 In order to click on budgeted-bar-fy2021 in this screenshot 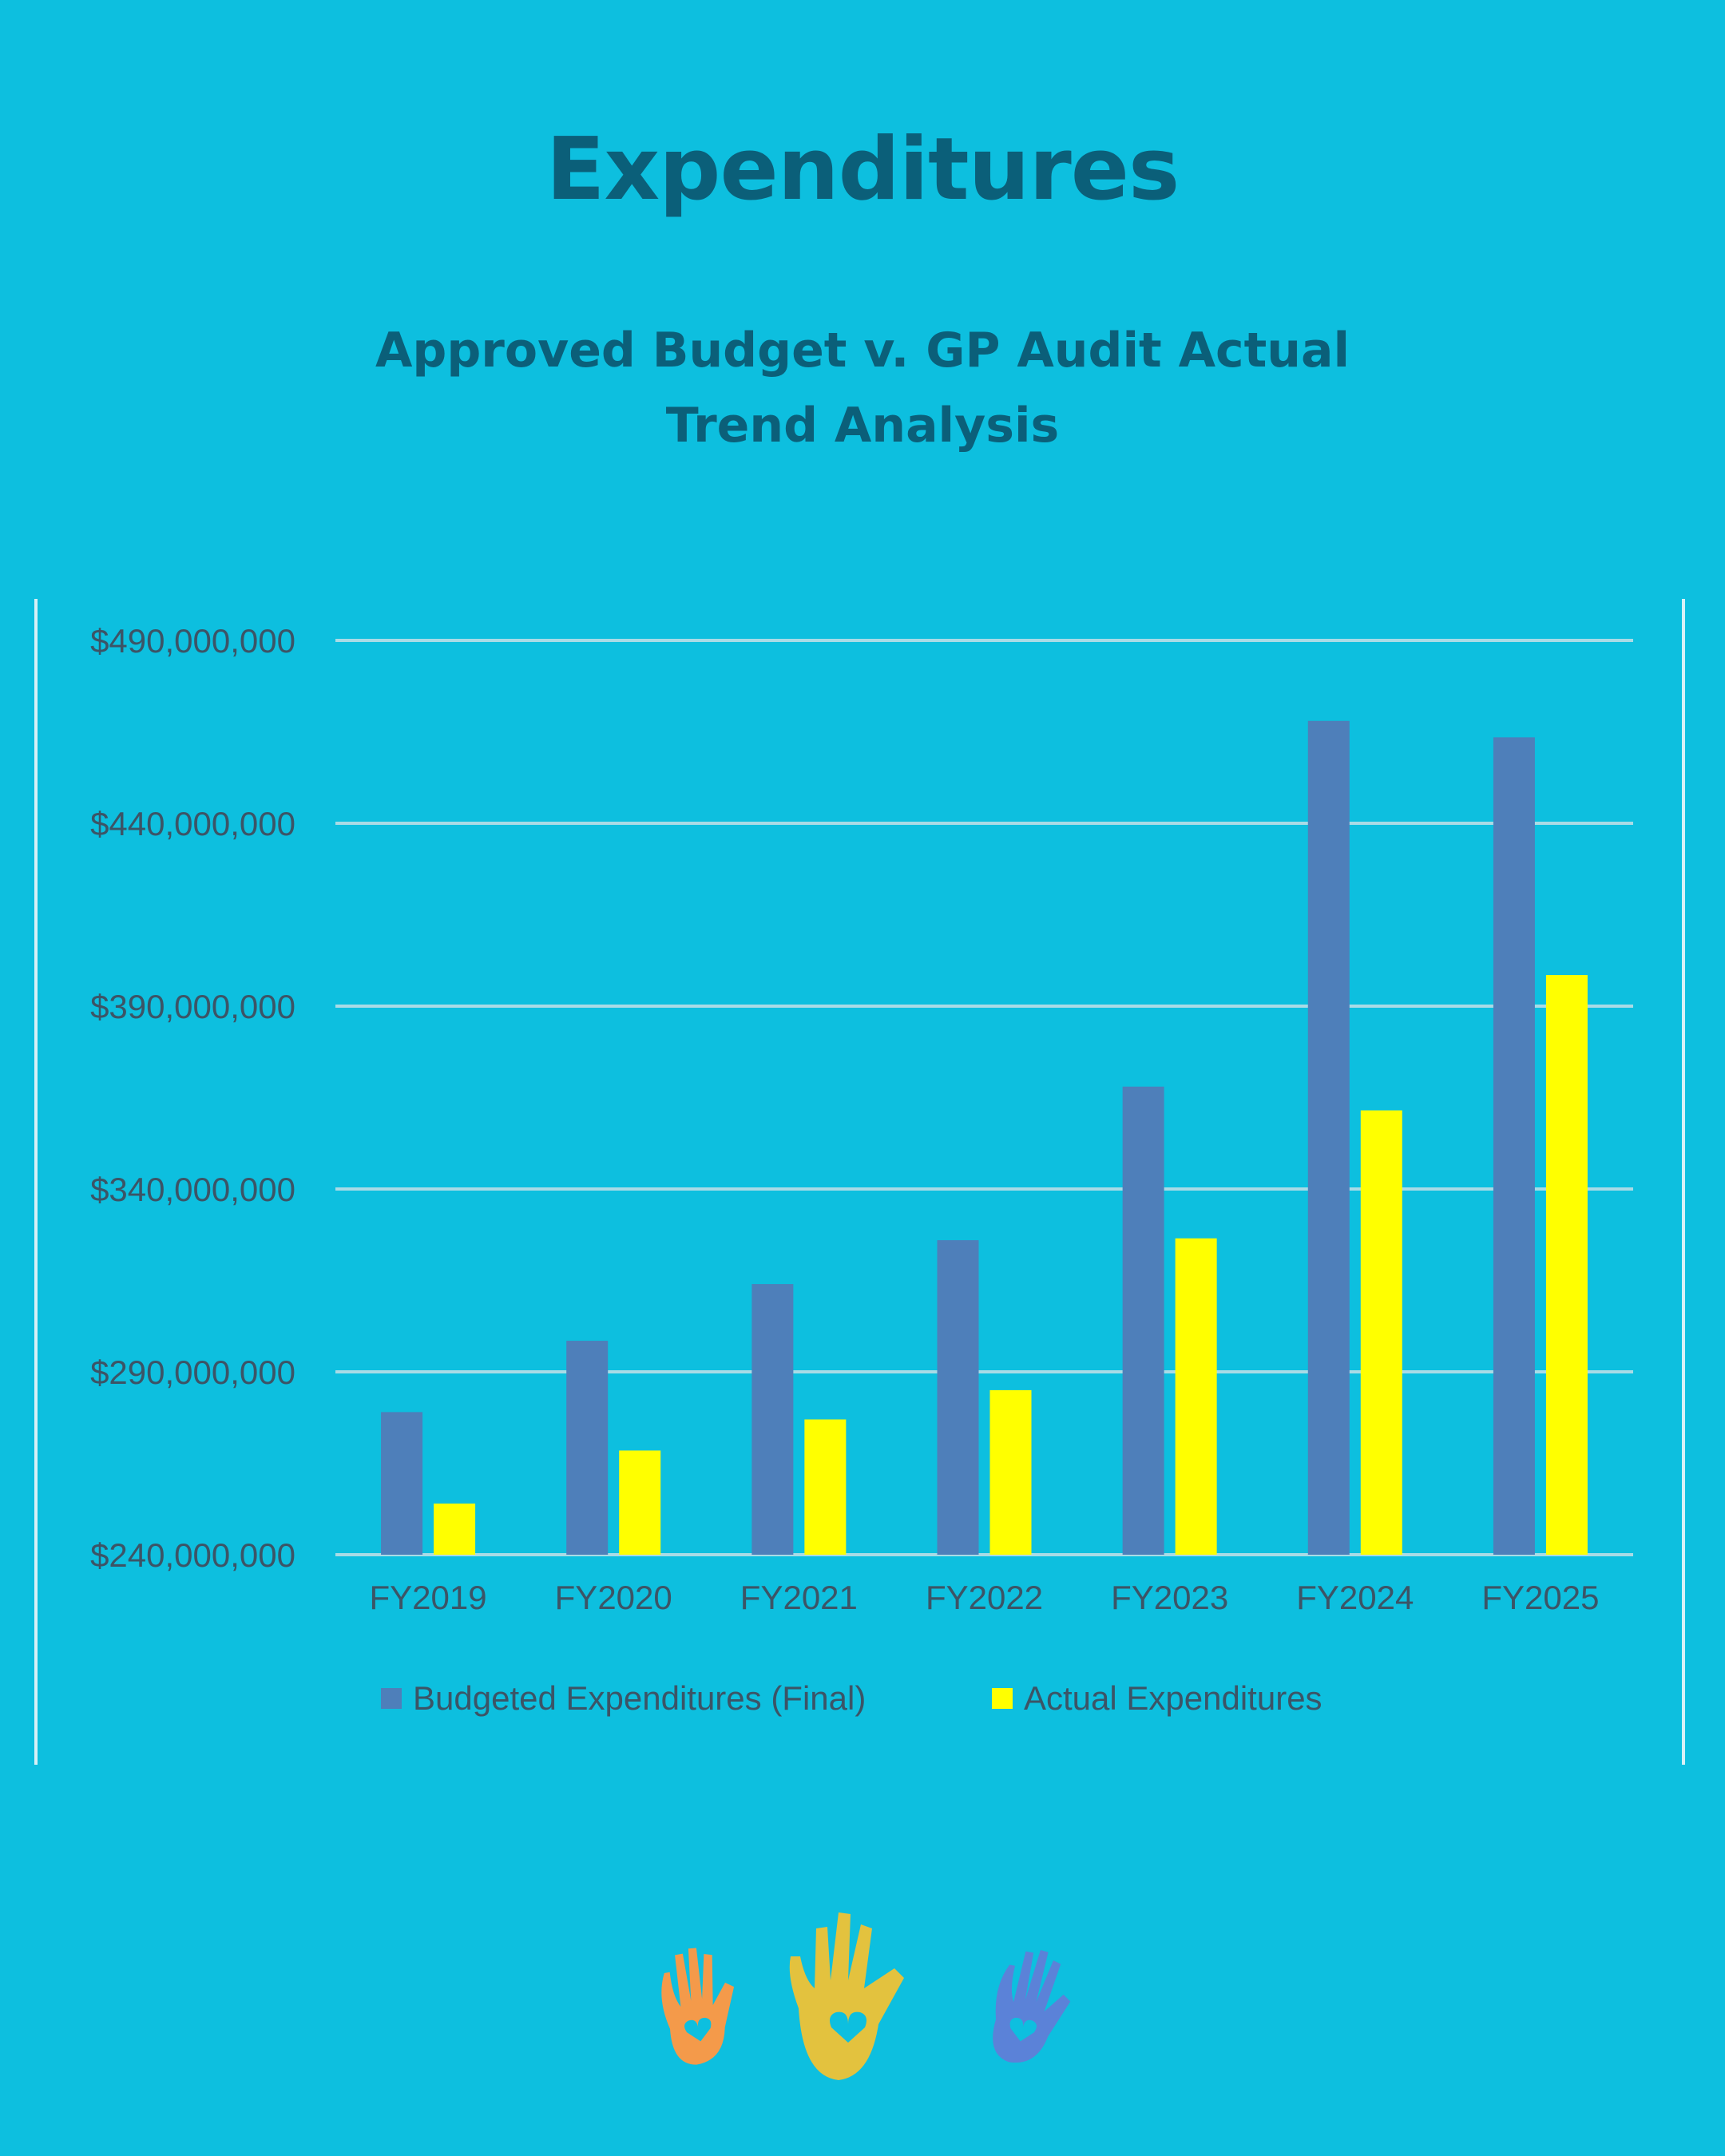, I will do `click(773, 1419)`.